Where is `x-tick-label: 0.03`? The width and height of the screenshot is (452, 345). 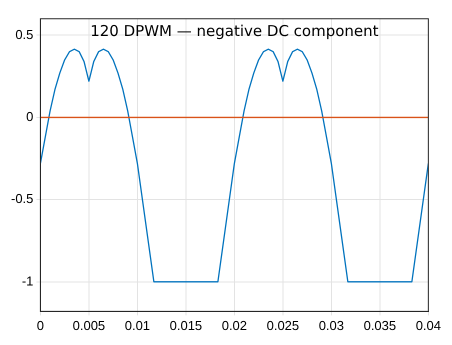 x-tick-label: 0.03 is located at coordinates (331, 325).